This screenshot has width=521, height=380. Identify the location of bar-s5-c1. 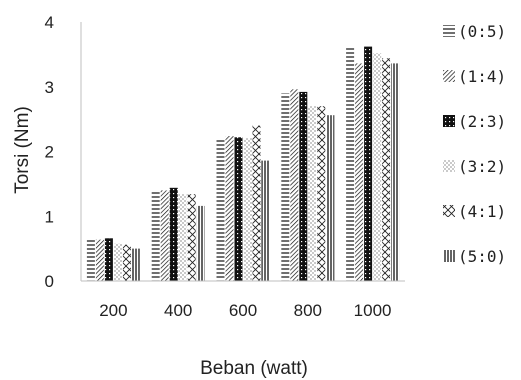
(200, 243).